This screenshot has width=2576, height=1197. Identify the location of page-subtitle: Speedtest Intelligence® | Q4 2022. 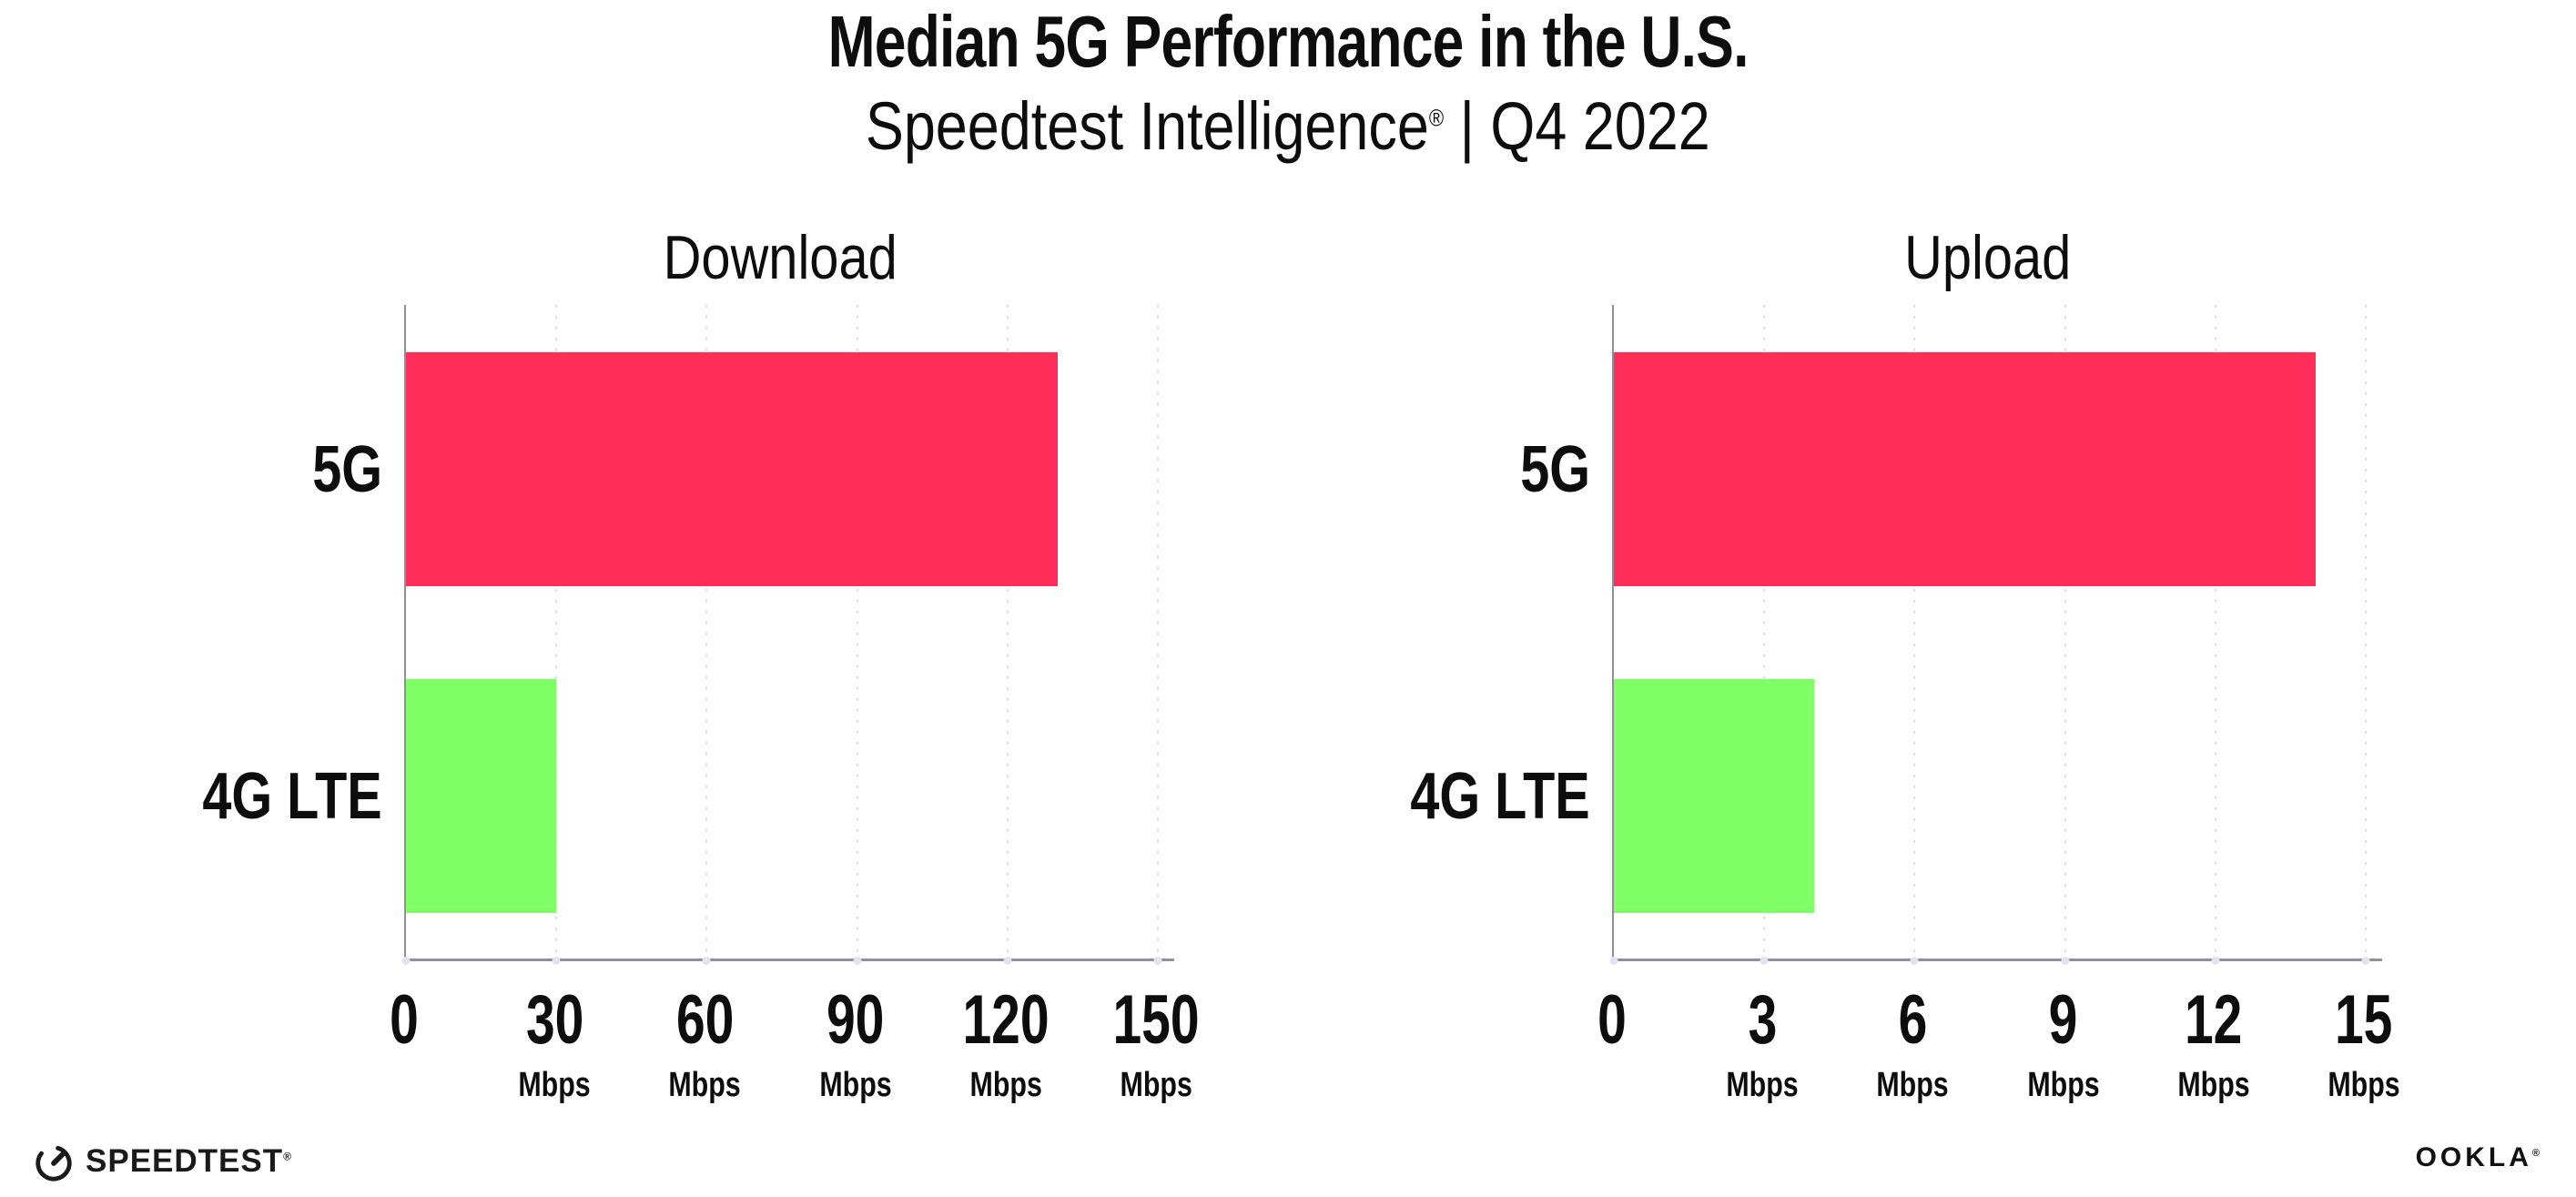
(1288, 126).